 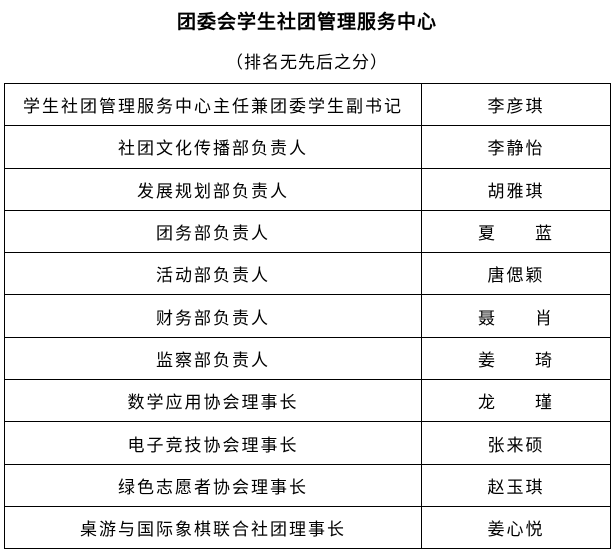 I want to click on role-cell: 绿色志愿者协会理事长, so click(x=213, y=485).